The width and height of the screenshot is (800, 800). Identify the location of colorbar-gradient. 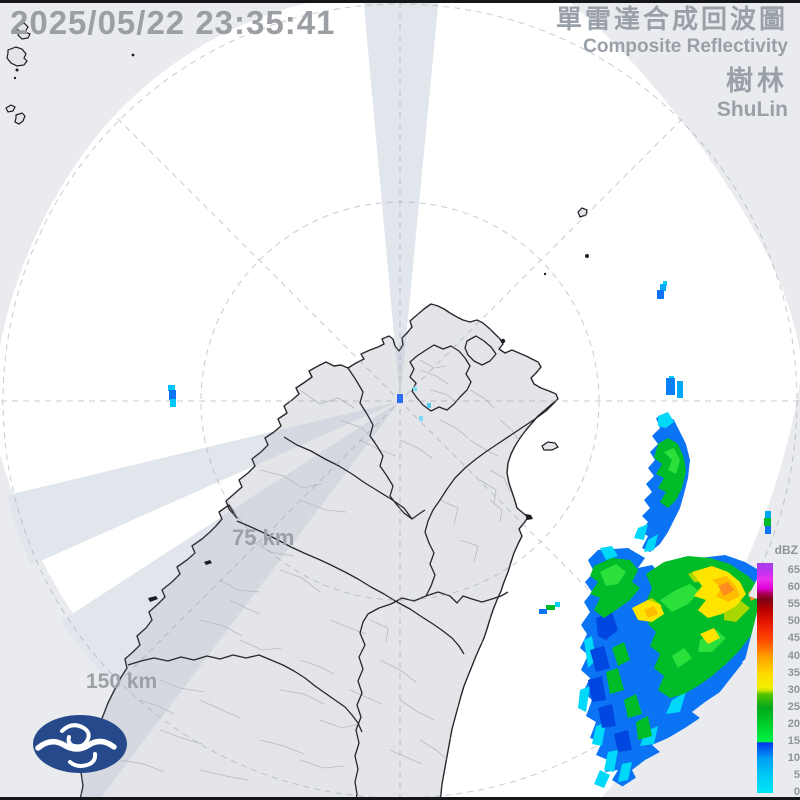
(765, 678).